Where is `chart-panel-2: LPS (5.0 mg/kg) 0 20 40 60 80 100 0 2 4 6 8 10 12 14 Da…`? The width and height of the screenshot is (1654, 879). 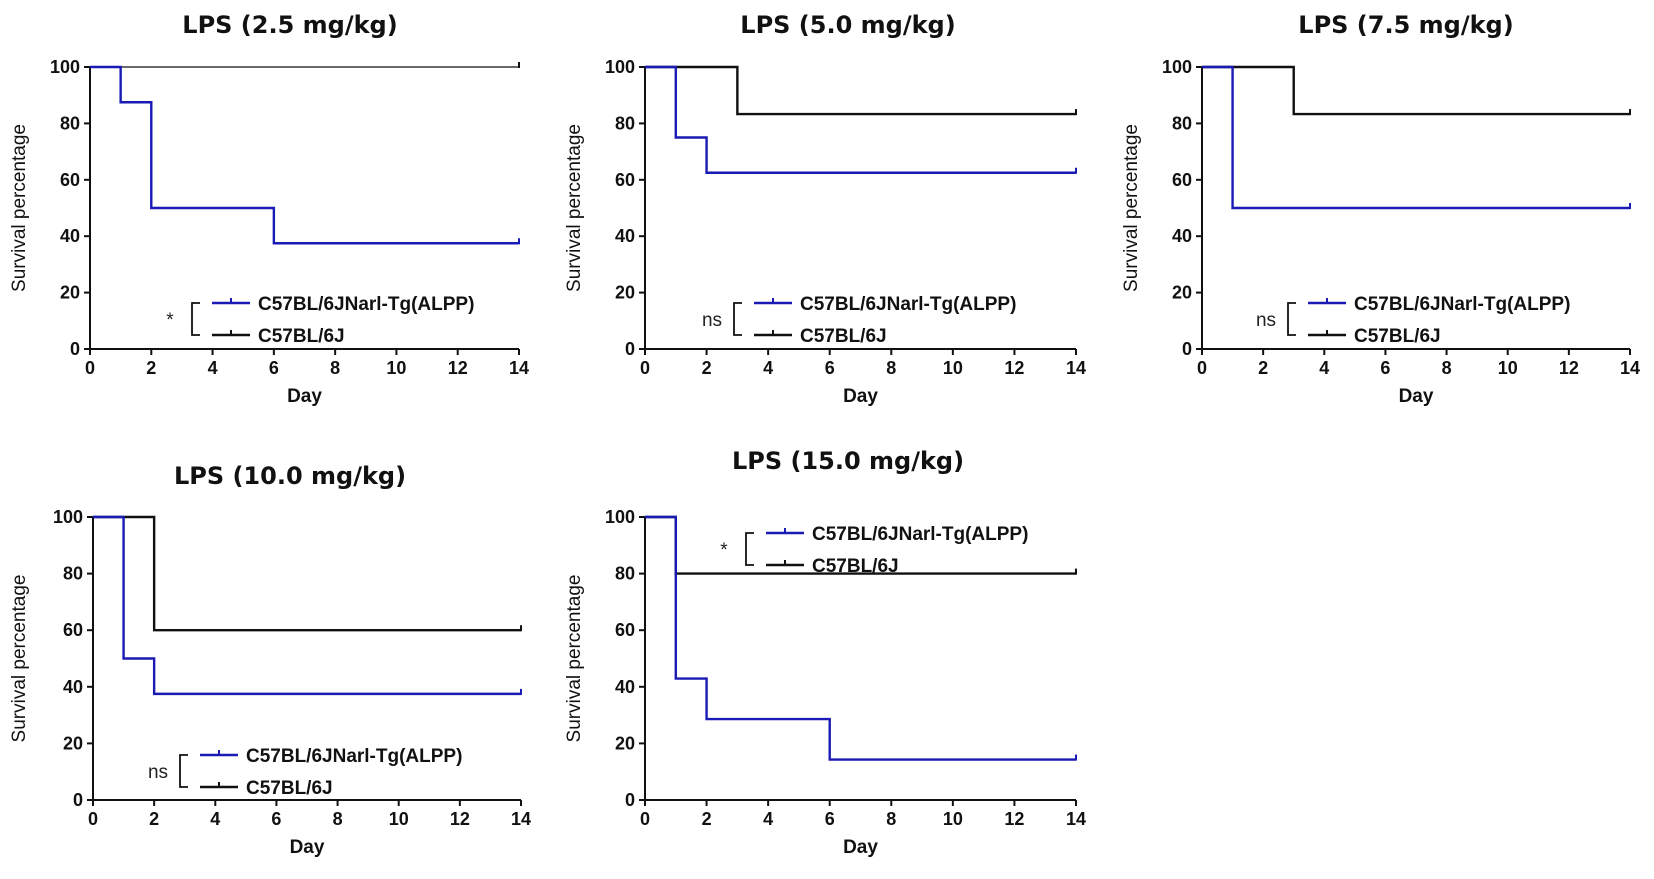 chart-panel-2: LPS (5.0 mg/kg) 0 20 40 60 80 100 0 2 4 6 8 10 12 14 Da… is located at coordinates (825, 209).